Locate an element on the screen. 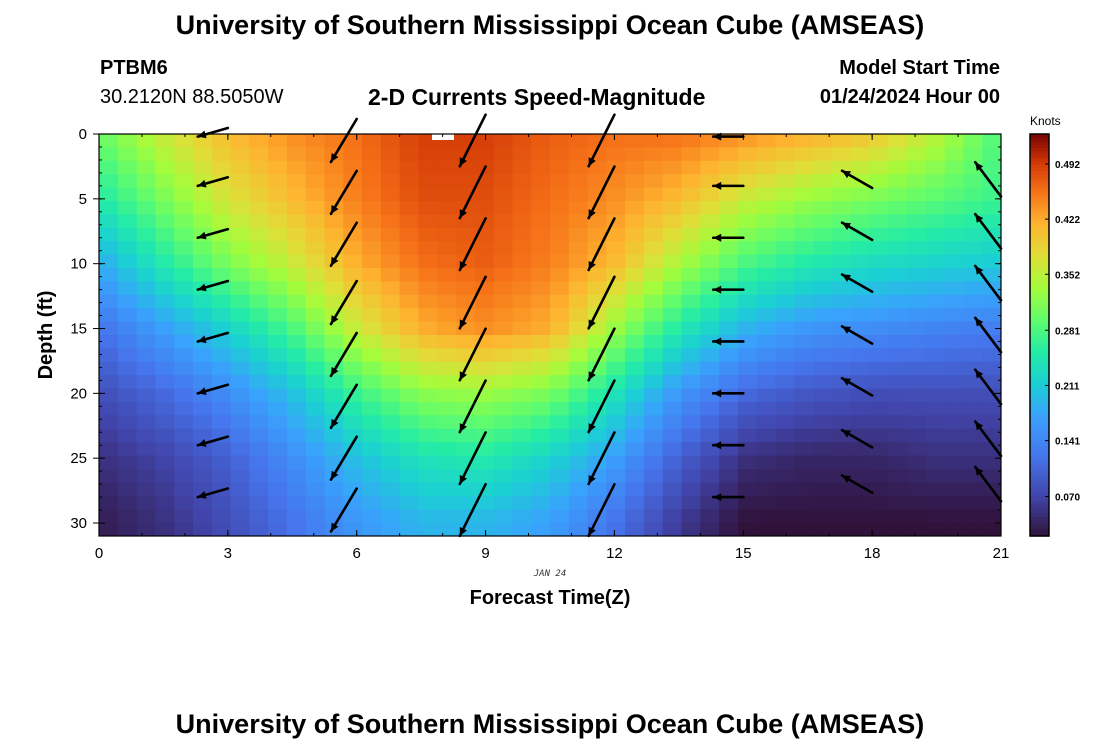  x-axis-title: Forecast Time(Z) is located at coordinates (550, 598).